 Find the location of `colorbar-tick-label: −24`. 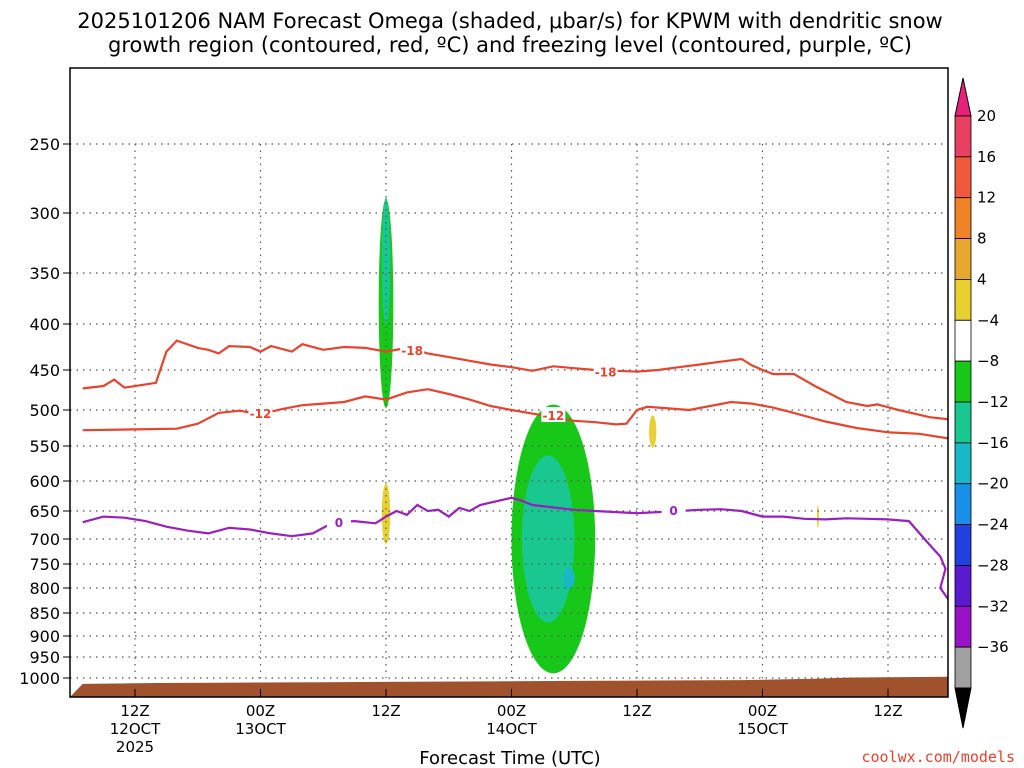

colorbar-tick-label: −24 is located at coordinates (993, 525).